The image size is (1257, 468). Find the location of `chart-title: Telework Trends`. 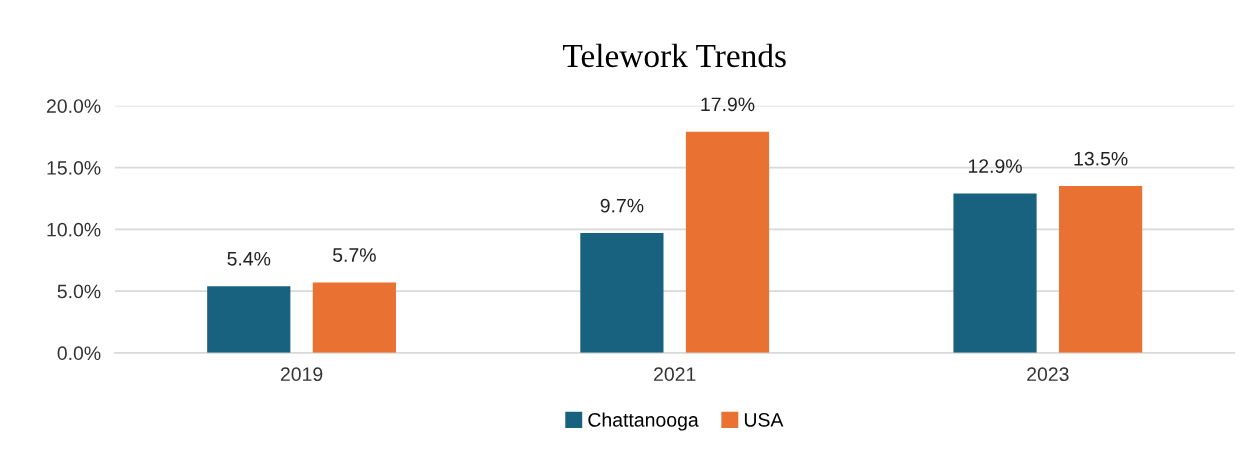

chart-title: Telework Trends is located at coordinates (674, 55).